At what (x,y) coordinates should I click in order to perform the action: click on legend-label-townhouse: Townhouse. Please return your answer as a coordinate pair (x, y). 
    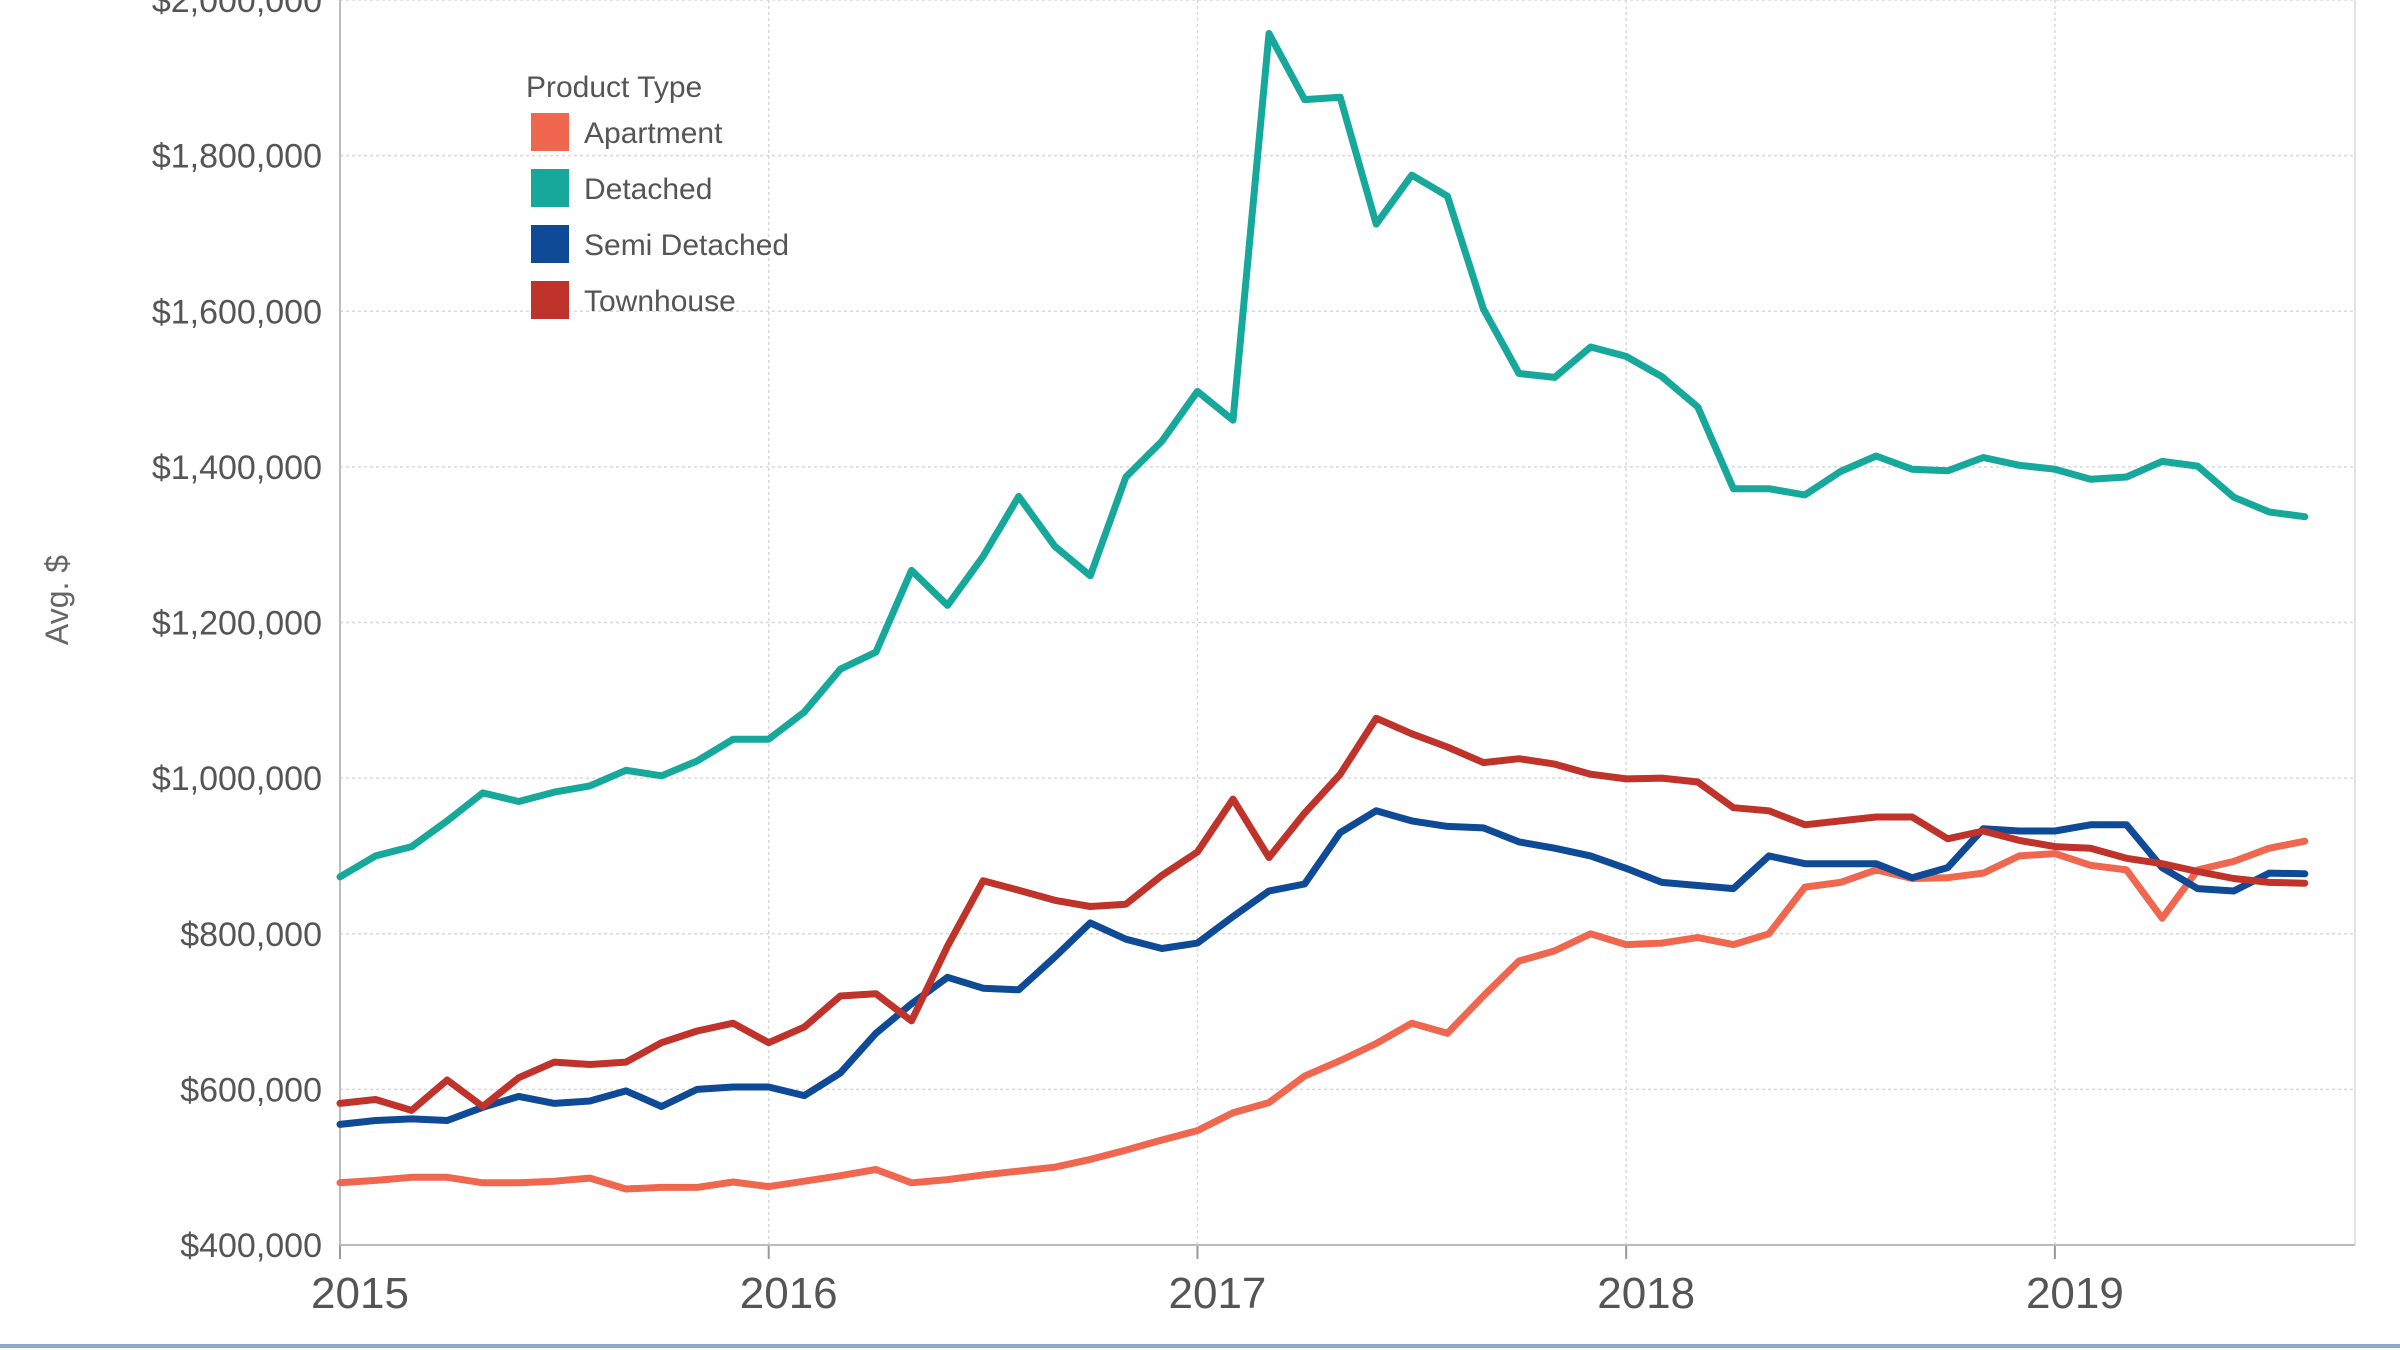
    Looking at the image, I should click on (660, 301).